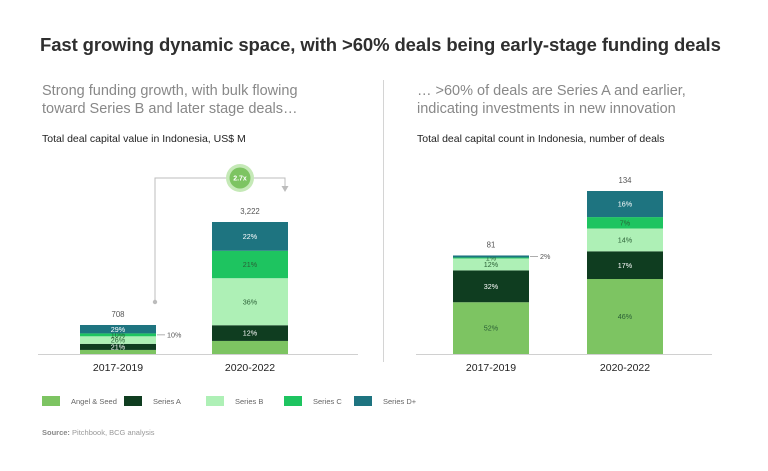  I want to click on chart0-bar-2020-2022-series-b, so click(250, 302).